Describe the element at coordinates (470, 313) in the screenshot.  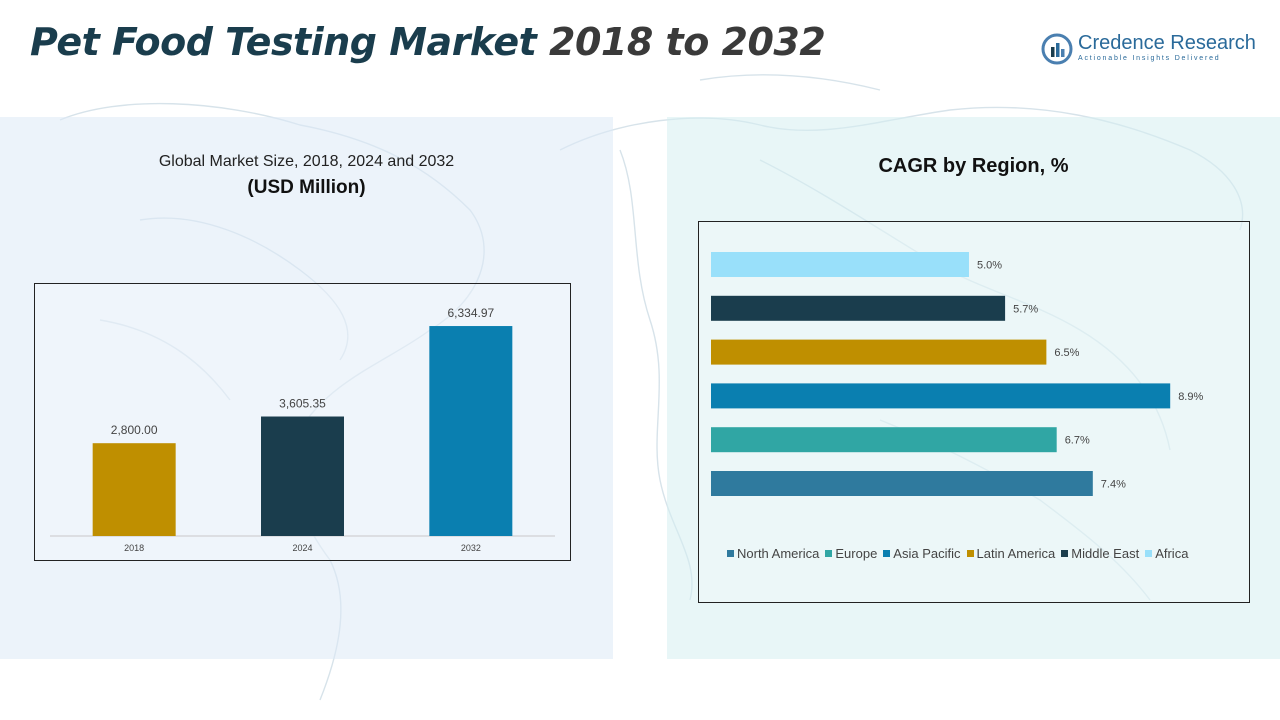
I see `bar-value-label: 6,334.97` at that location.